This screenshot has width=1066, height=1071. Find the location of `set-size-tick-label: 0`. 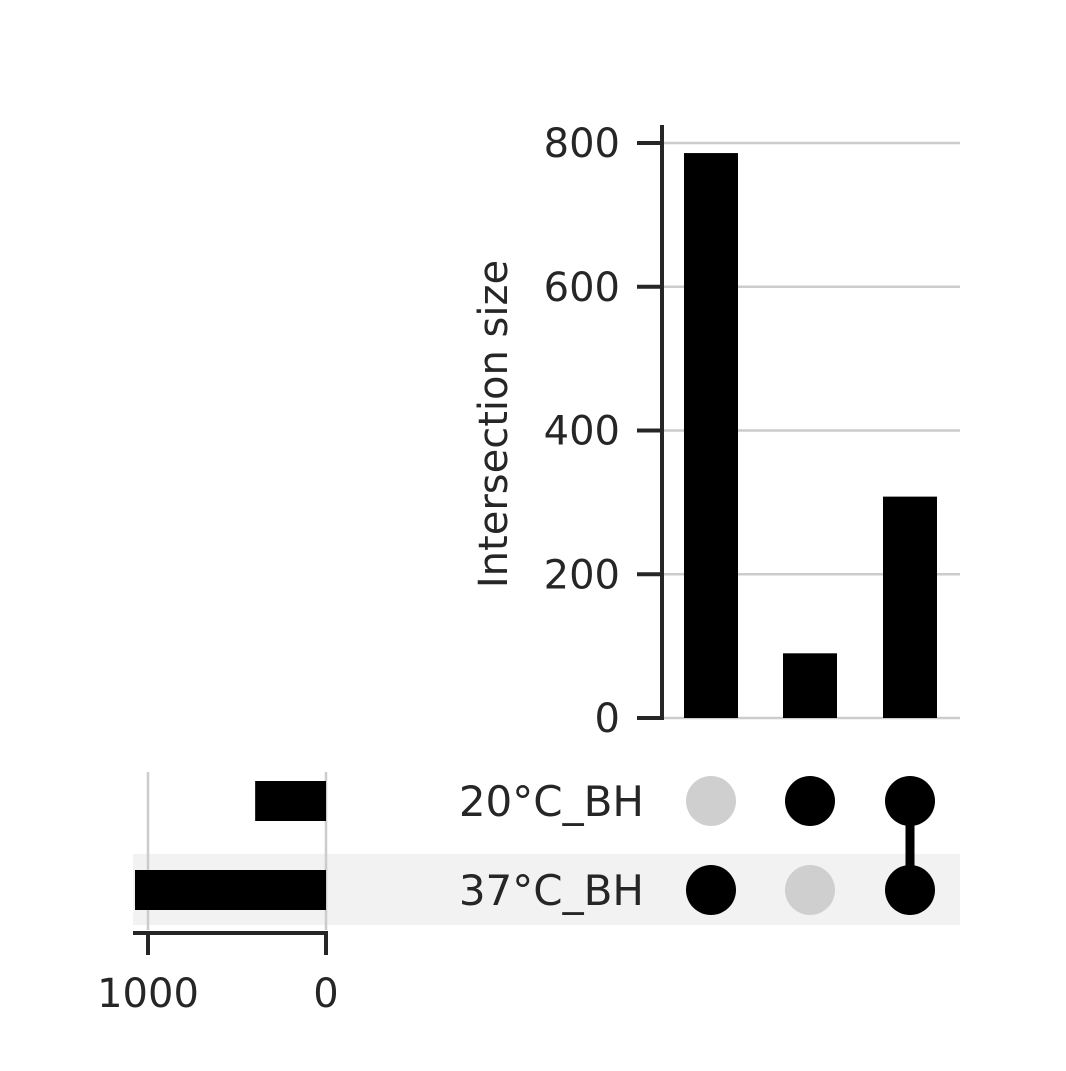

set-size-tick-label: 0 is located at coordinates (325, 994).